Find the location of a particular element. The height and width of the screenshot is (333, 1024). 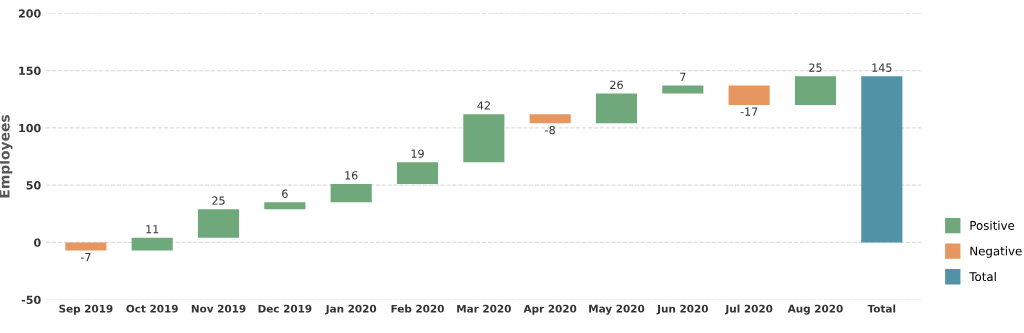

x-tick-label: Jan 2020 is located at coordinates (351, 309).